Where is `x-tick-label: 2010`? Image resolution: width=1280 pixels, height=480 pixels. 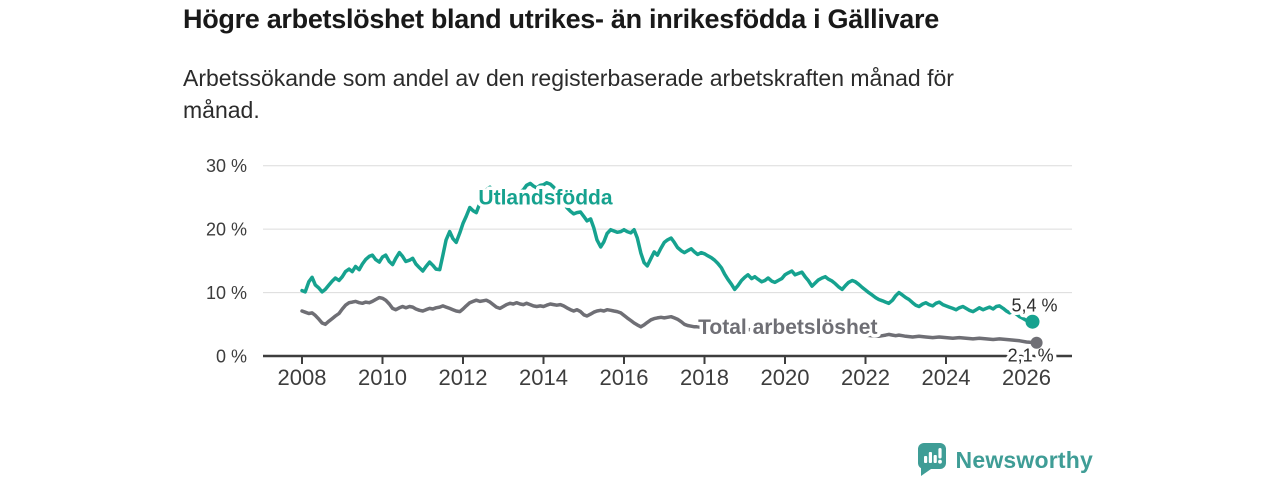 x-tick-label: 2010 is located at coordinates (382, 377).